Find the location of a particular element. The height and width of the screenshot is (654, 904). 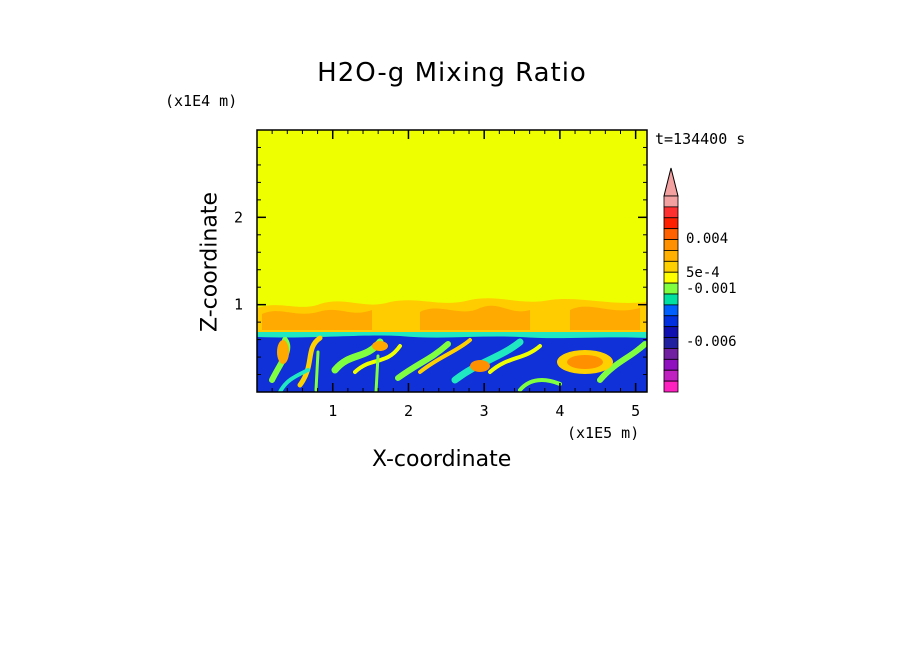

colorbar-extension is located at coordinates (671, 182).